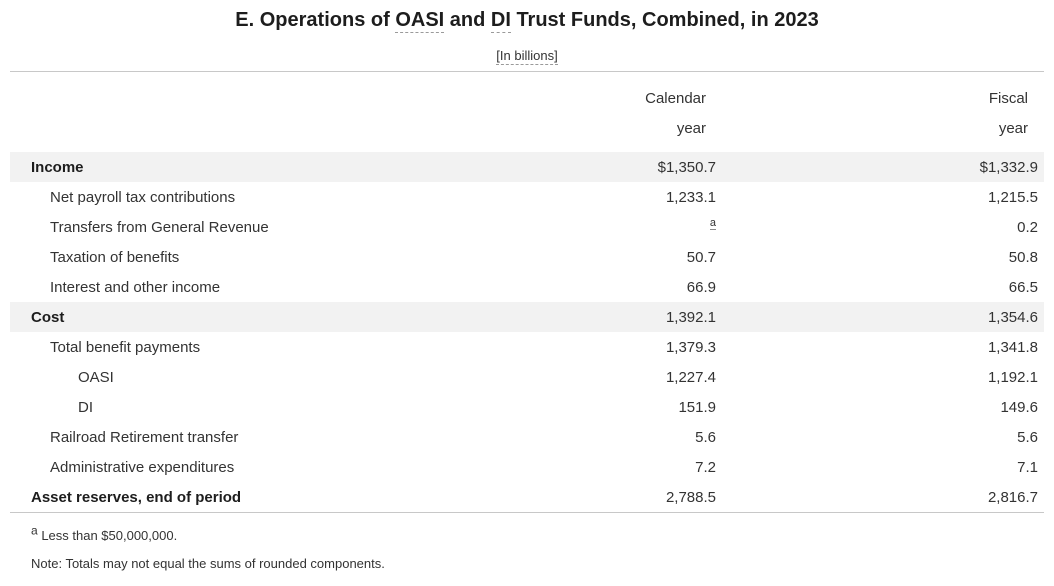 The image size is (1054, 586). What do you see at coordinates (57, 167) in the screenshot?
I see `row-label: Income` at bounding box center [57, 167].